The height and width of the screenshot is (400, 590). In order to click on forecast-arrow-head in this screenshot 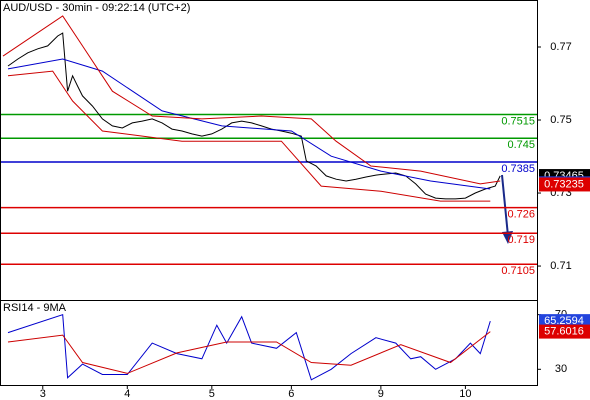, I will do `click(507, 237)`.